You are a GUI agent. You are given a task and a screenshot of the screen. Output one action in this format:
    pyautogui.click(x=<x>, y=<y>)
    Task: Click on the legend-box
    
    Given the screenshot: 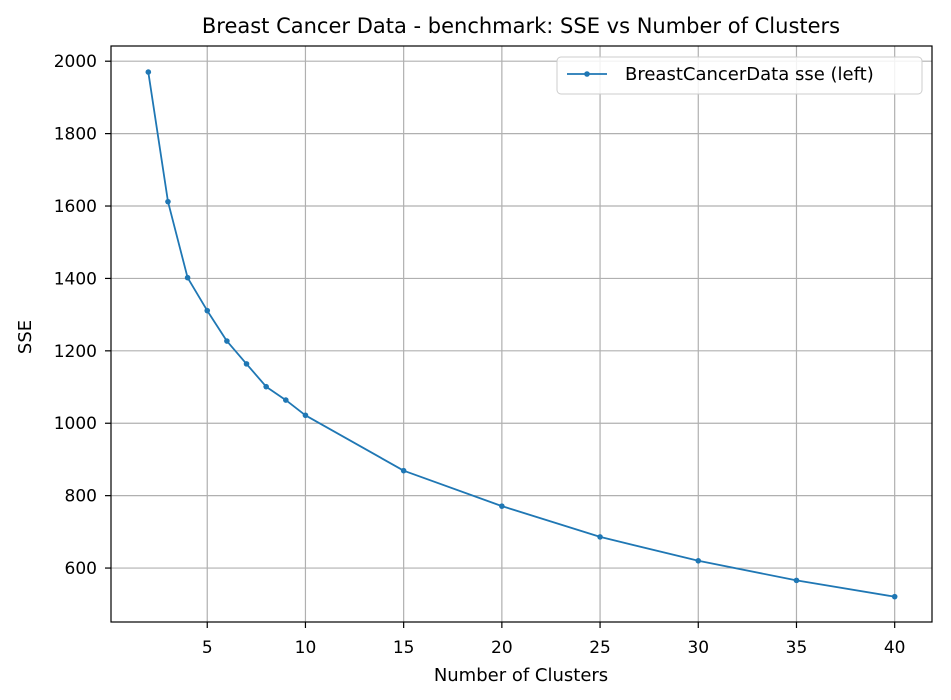 What is the action you would take?
    pyautogui.click(x=739, y=75)
    